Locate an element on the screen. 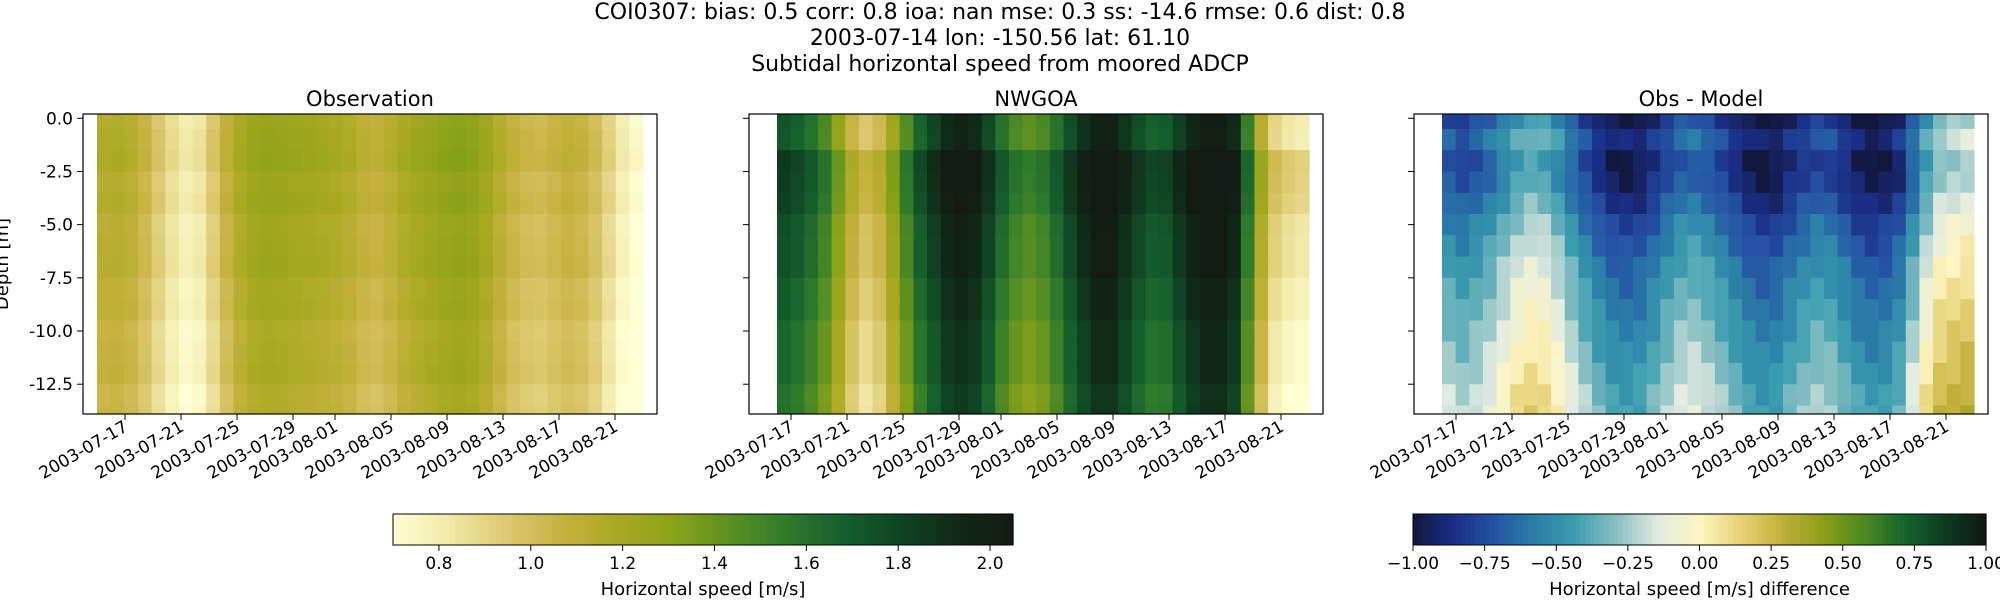 This screenshot has height=600, width=2000. colorbar-tick-label: 2.0 is located at coordinates (990, 564).